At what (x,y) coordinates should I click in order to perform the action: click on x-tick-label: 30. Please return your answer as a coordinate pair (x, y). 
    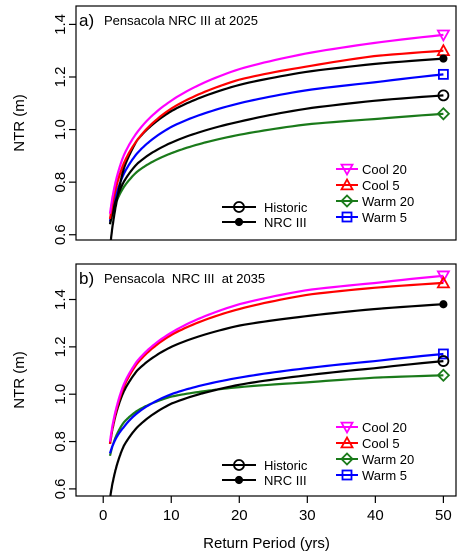
    Looking at the image, I should click on (307, 515).